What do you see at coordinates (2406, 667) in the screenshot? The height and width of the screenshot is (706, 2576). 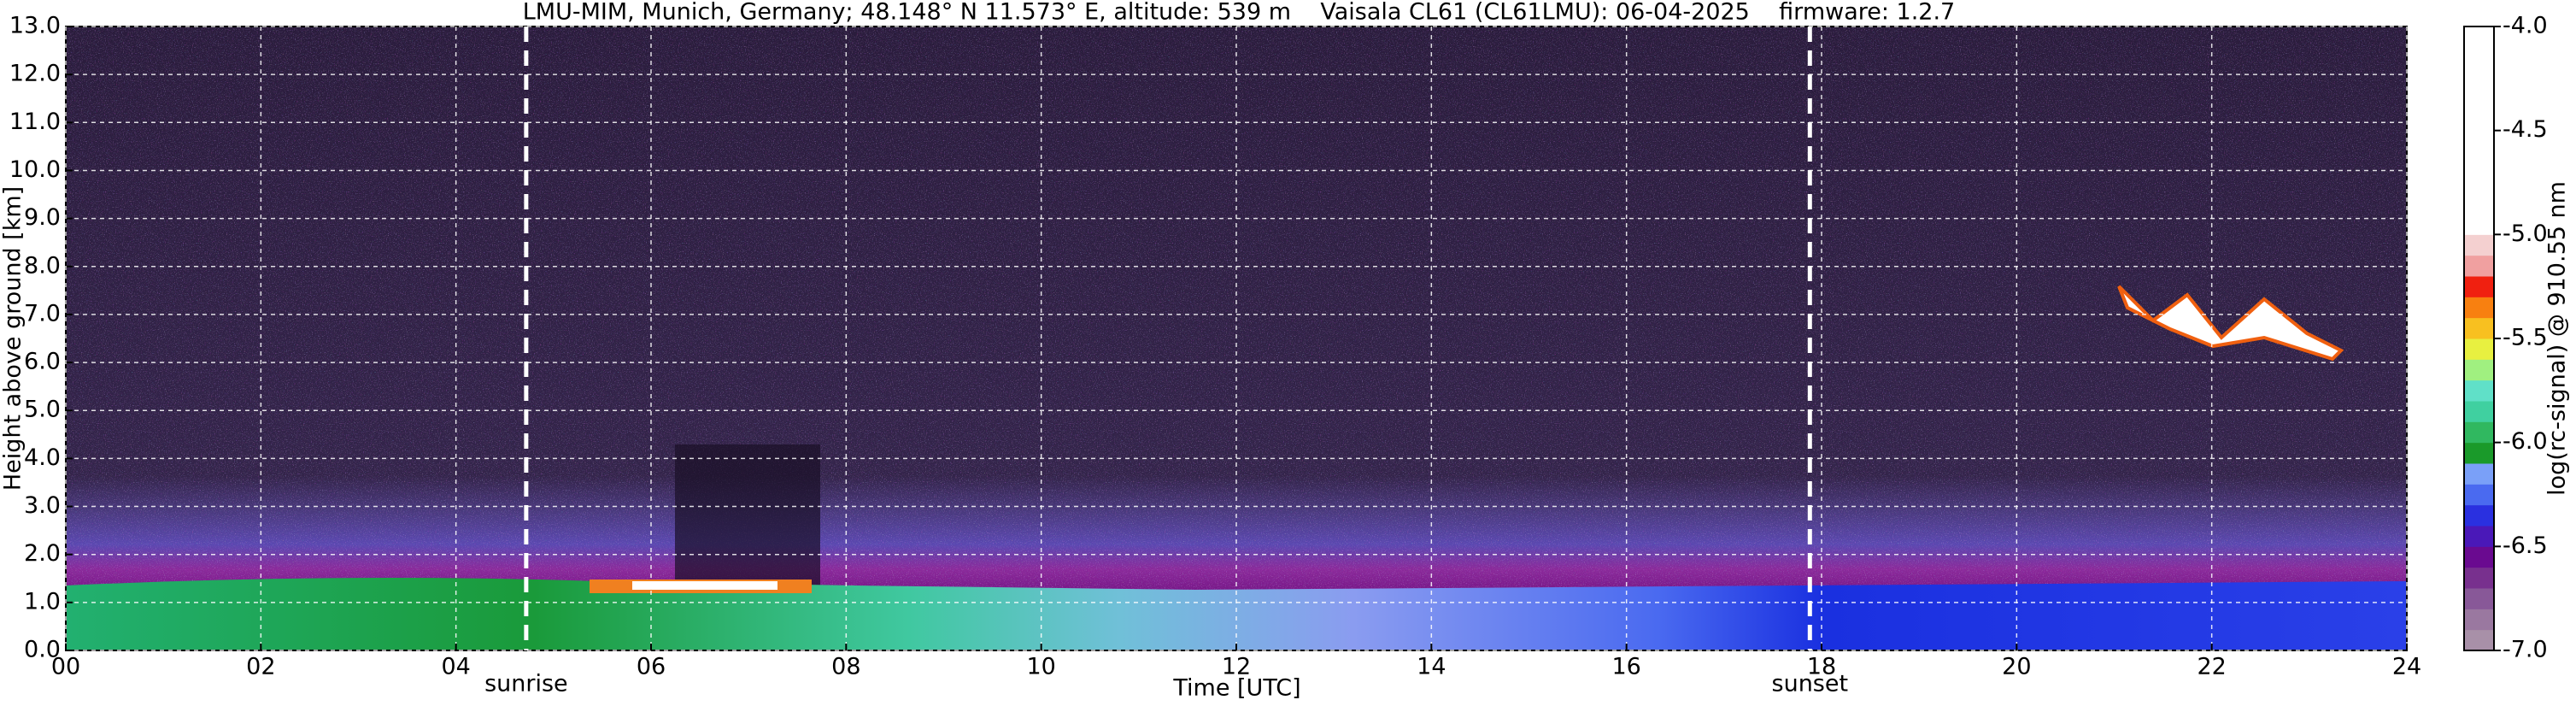 I see `x-tick-label: 24` at bounding box center [2406, 667].